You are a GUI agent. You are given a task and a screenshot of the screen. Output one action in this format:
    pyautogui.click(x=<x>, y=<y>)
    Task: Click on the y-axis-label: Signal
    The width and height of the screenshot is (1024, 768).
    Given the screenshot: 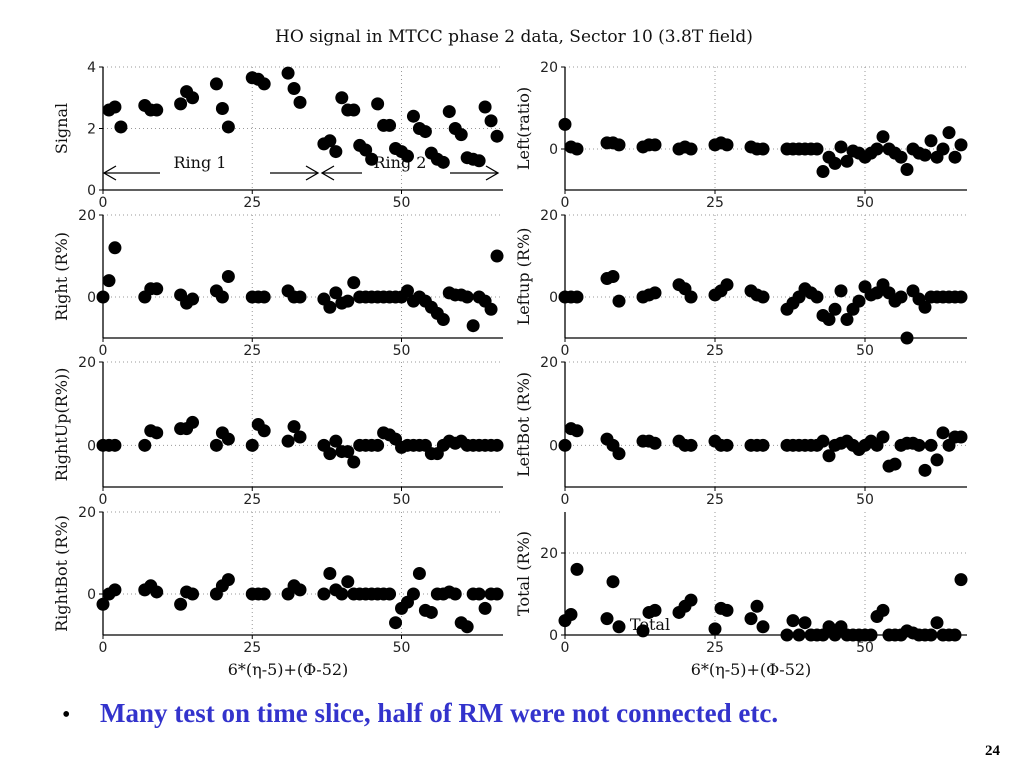 What is the action you would take?
    pyautogui.click(x=61, y=128)
    